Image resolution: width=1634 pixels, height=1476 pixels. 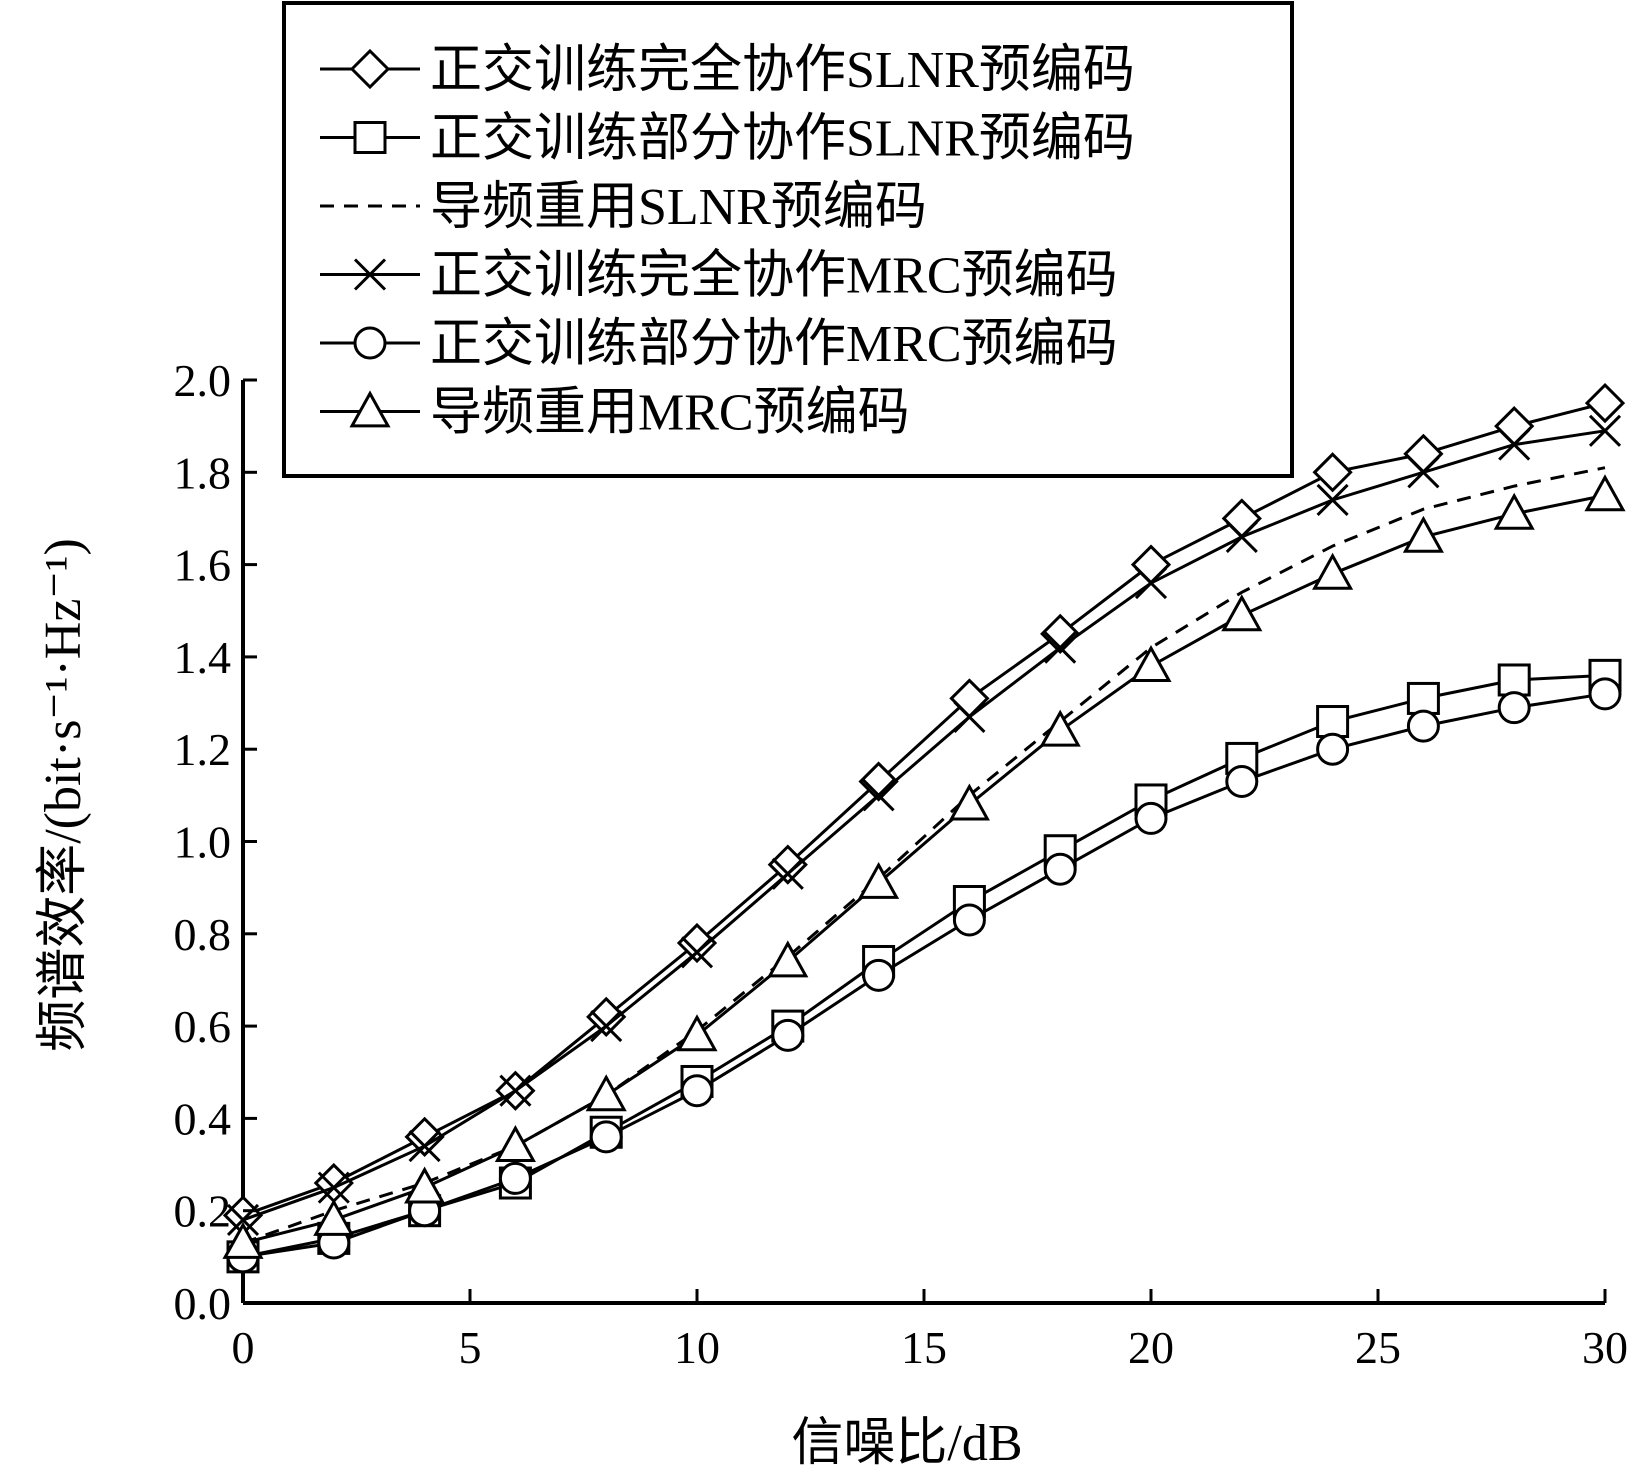 What do you see at coordinates (1605, 1347) in the screenshot?
I see `x-tick-label: 30` at bounding box center [1605, 1347].